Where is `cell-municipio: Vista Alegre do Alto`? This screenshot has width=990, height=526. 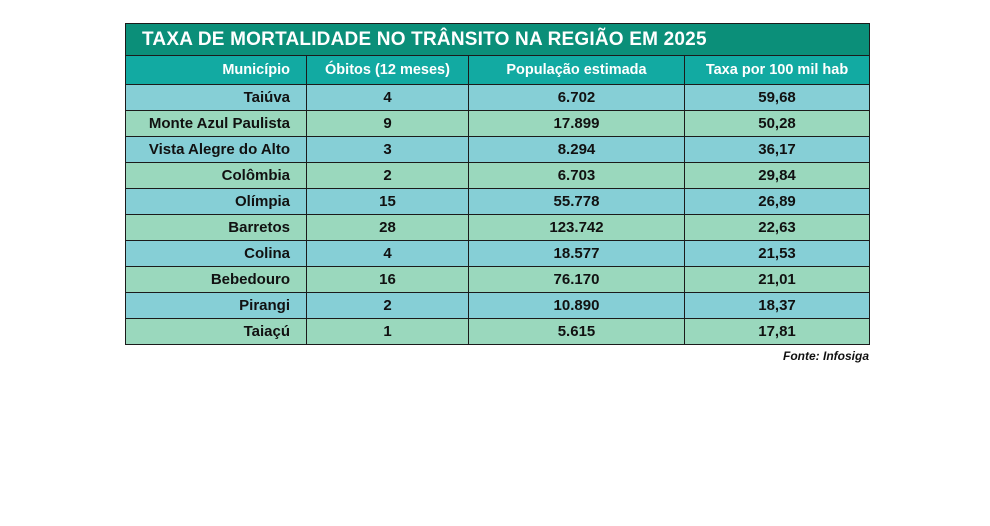
cell-municipio: Vista Alegre do Alto is located at coordinates (216, 149).